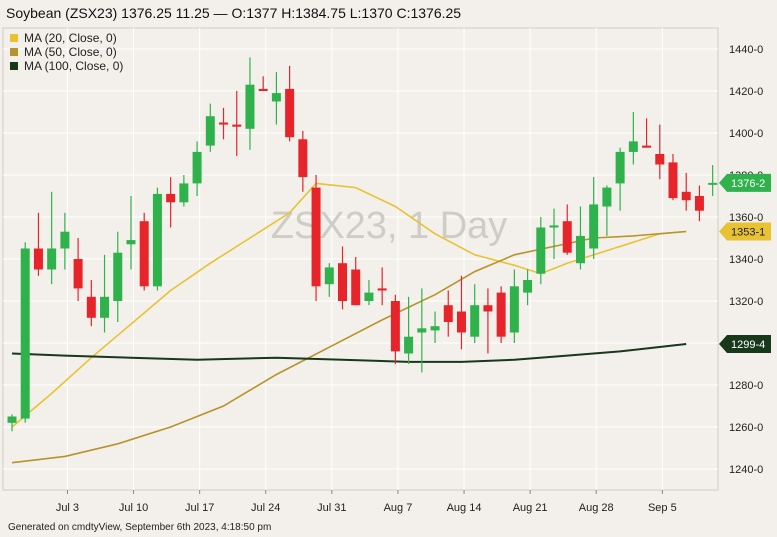  What do you see at coordinates (349, 353) in the screenshot?
I see `ma100-line` at bounding box center [349, 353].